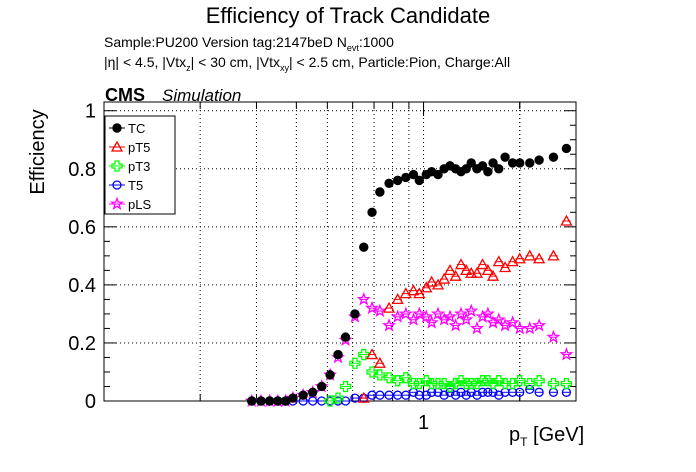 This screenshot has height=472, width=696. What do you see at coordinates (90, 112) in the screenshot?
I see `y-tick-label: 1` at bounding box center [90, 112].